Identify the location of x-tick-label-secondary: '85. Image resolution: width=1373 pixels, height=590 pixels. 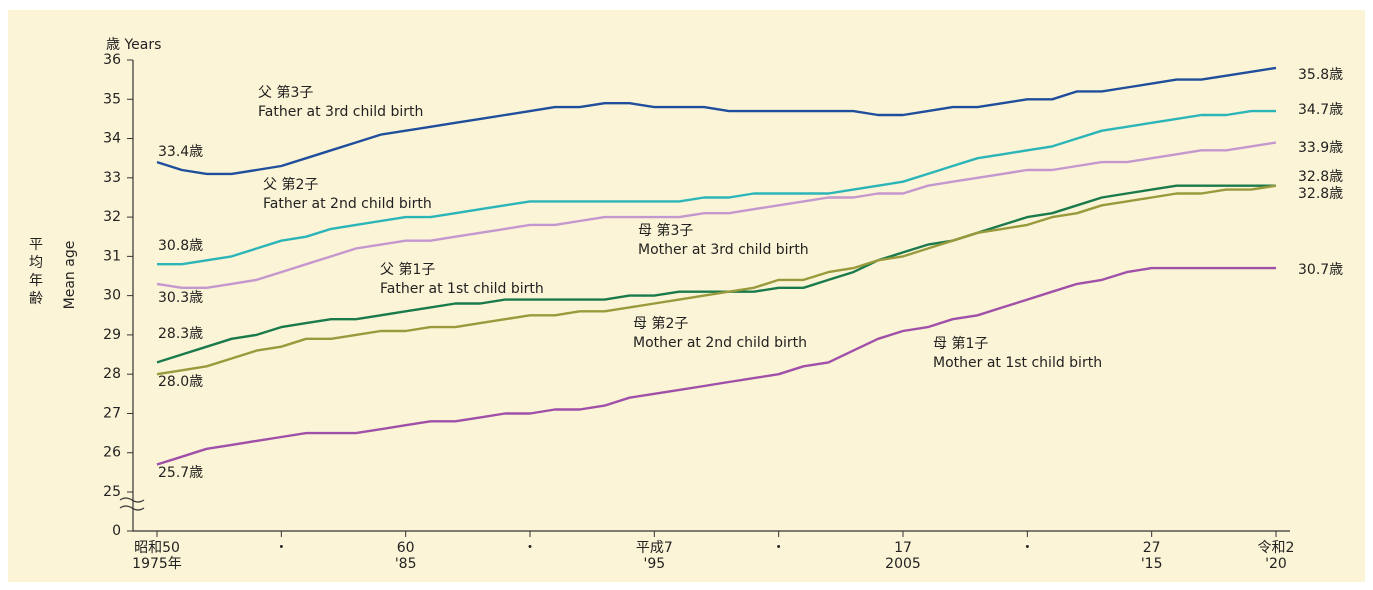
(406, 564).